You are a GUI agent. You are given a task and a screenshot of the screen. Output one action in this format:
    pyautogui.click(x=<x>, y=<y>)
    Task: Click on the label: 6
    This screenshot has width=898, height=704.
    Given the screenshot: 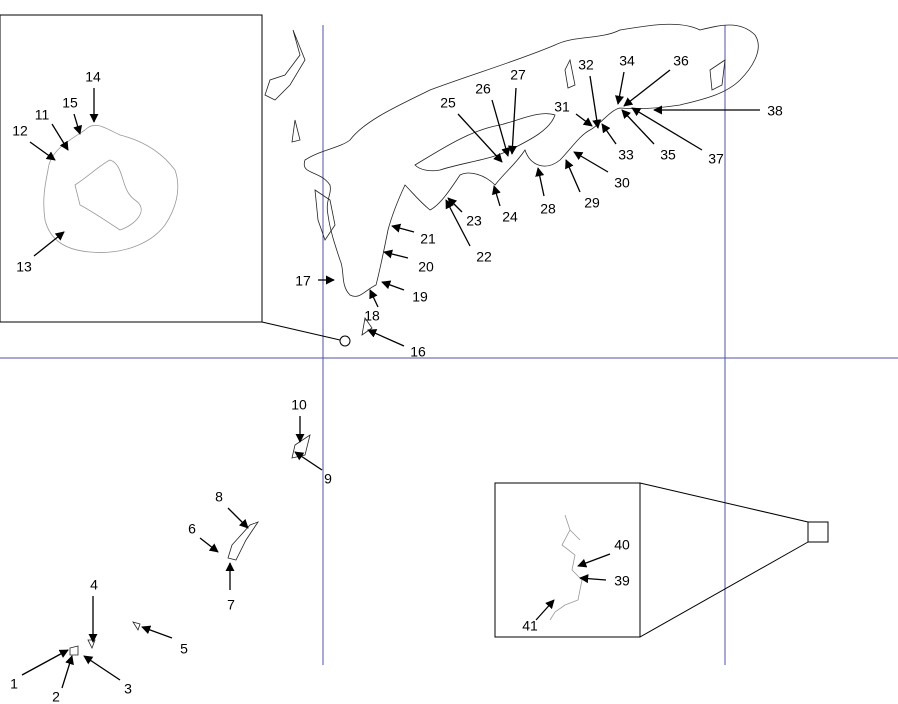 What is the action you would take?
    pyautogui.click(x=192, y=529)
    